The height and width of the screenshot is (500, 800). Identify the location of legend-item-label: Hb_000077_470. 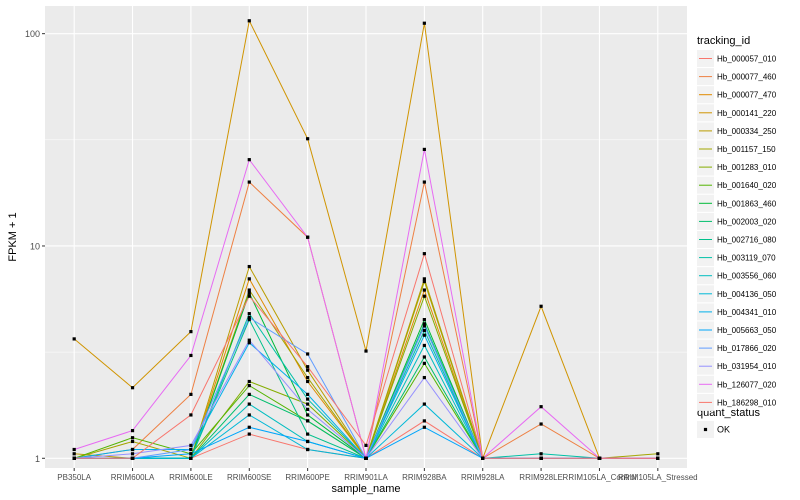
(747, 95).